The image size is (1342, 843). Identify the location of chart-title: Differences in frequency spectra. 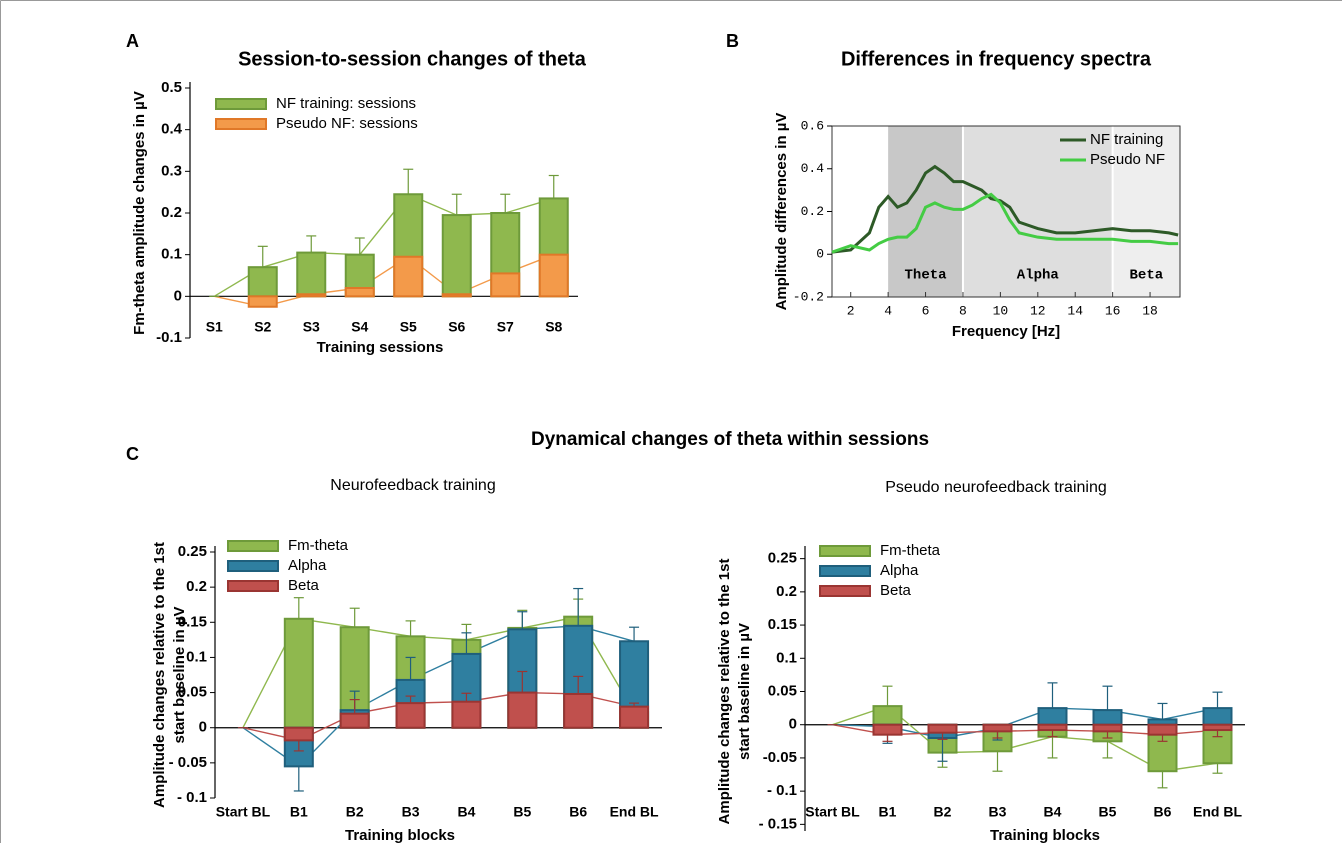
(996, 59).